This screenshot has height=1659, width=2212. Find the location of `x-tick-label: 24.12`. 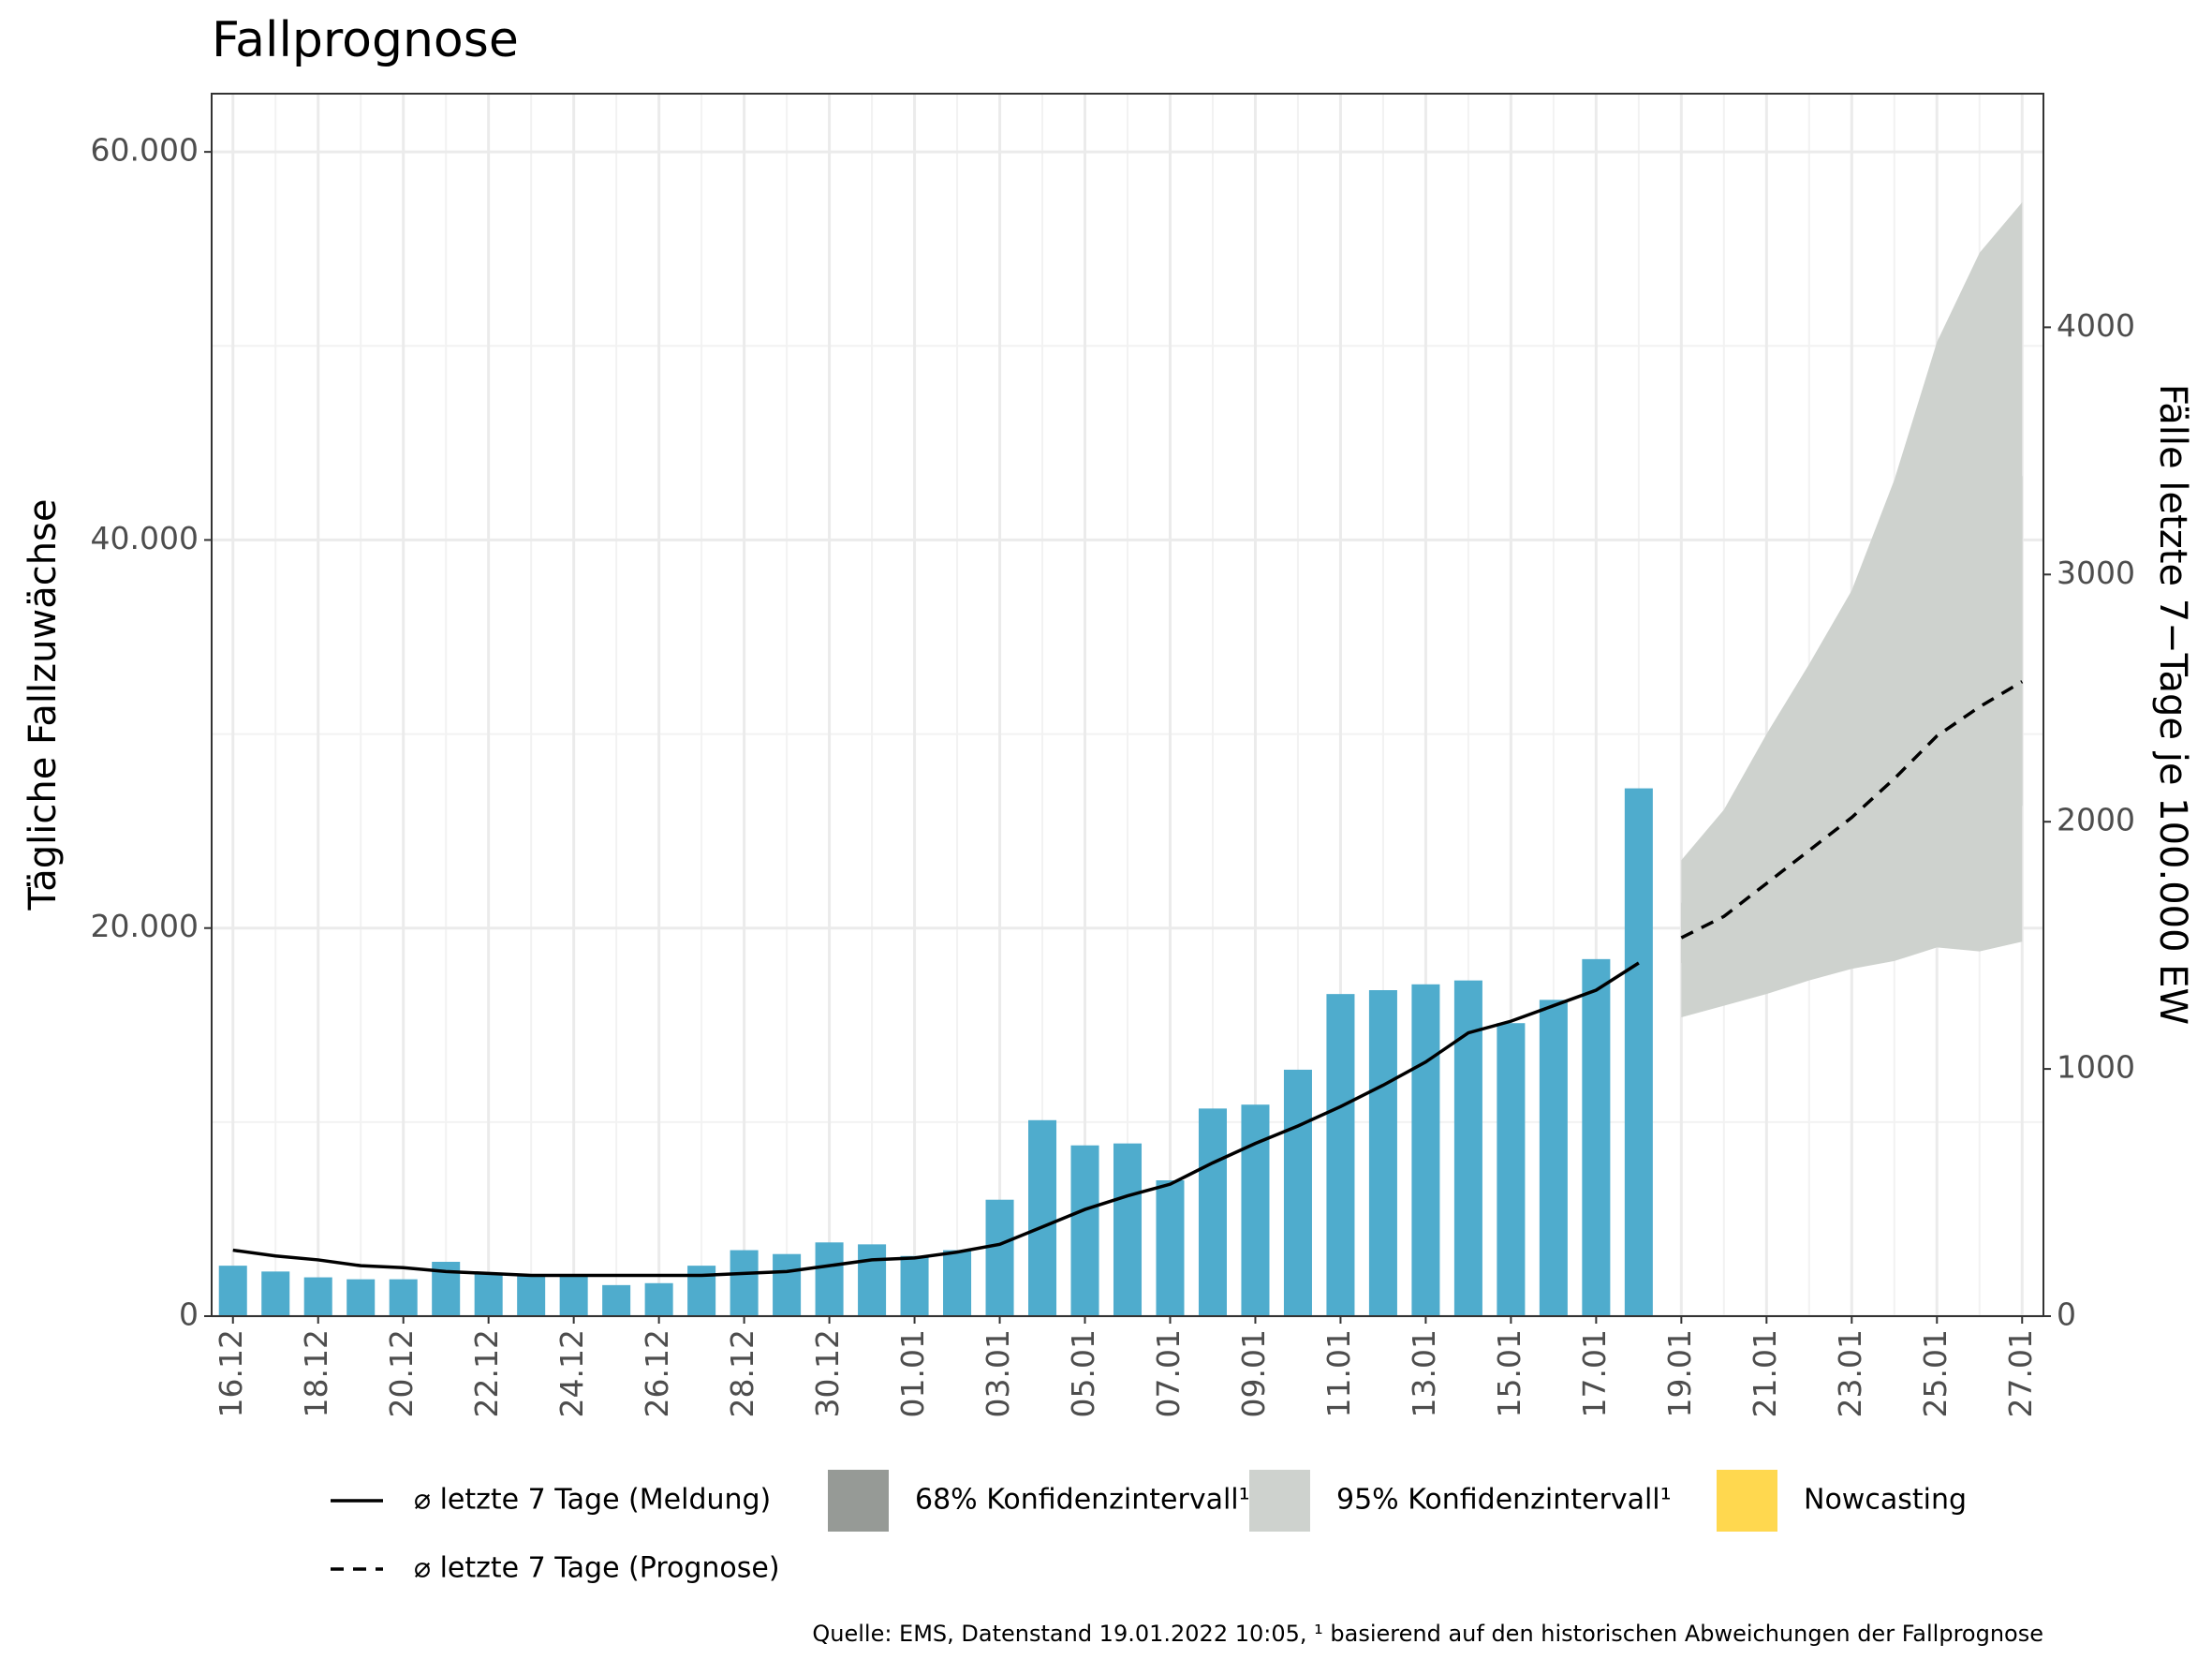

x-tick-label: 24.12 is located at coordinates (572, 1373).